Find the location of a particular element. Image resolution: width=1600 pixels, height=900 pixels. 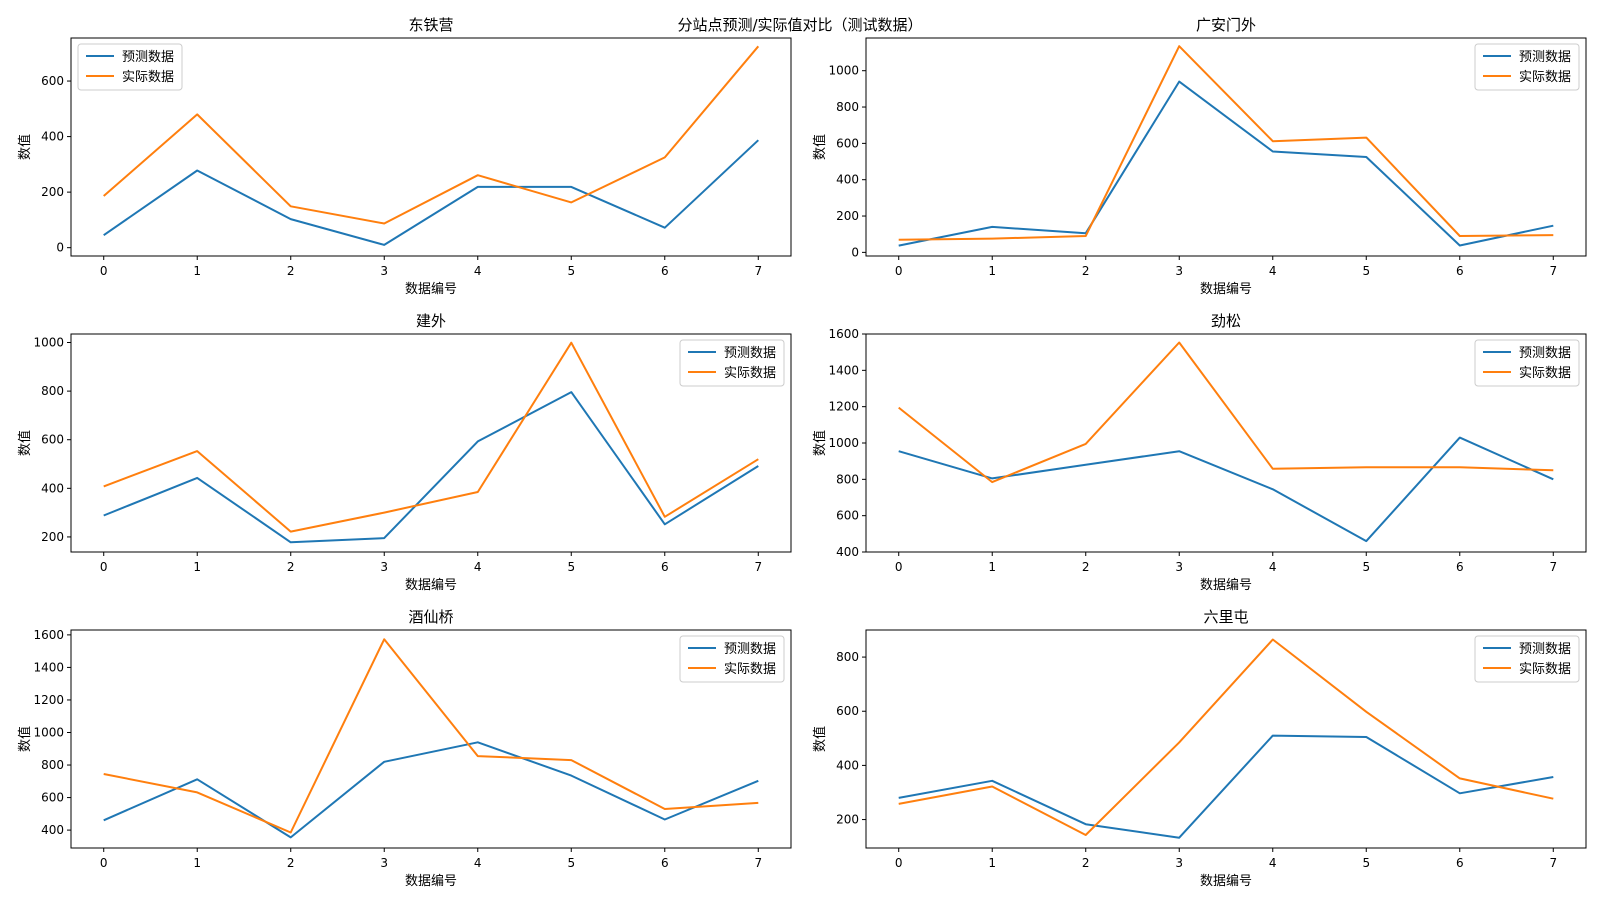

subplot-title: 劲松 is located at coordinates (1226, 321).